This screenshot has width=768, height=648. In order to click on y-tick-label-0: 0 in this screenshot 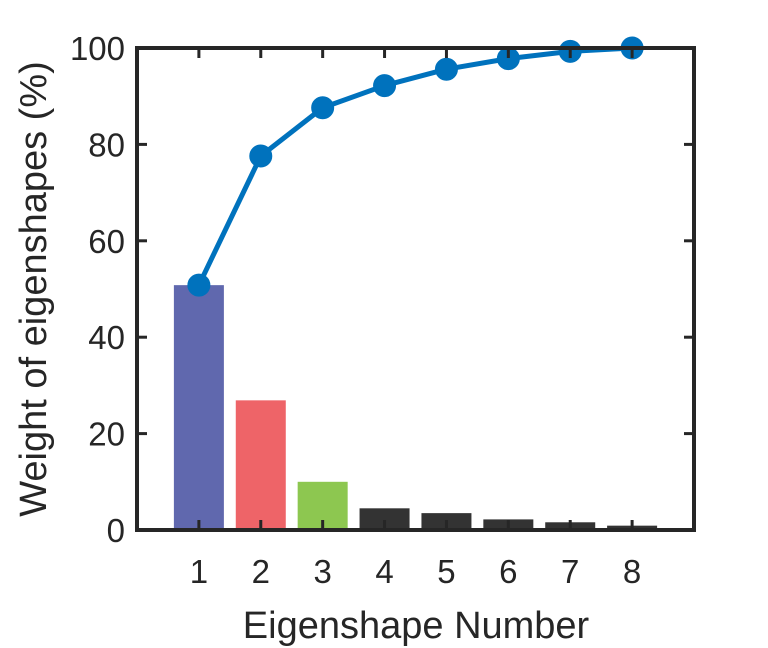, I will do `click(116, 530)`.